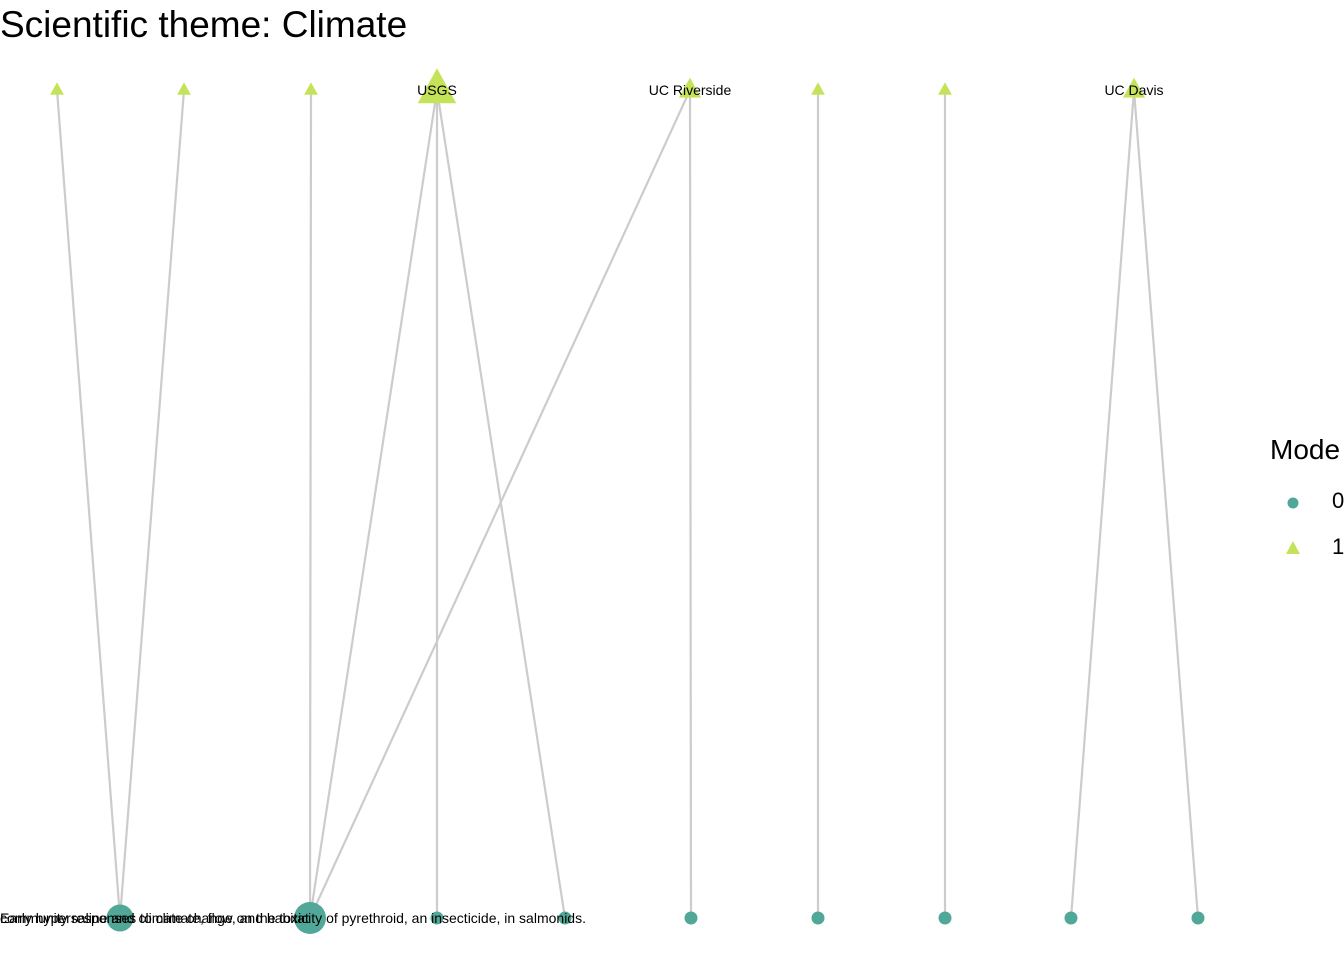 This screenshot has height=960, width=1344. I want to click on node-label-ucr: UC Riverside, so click(690, 90).